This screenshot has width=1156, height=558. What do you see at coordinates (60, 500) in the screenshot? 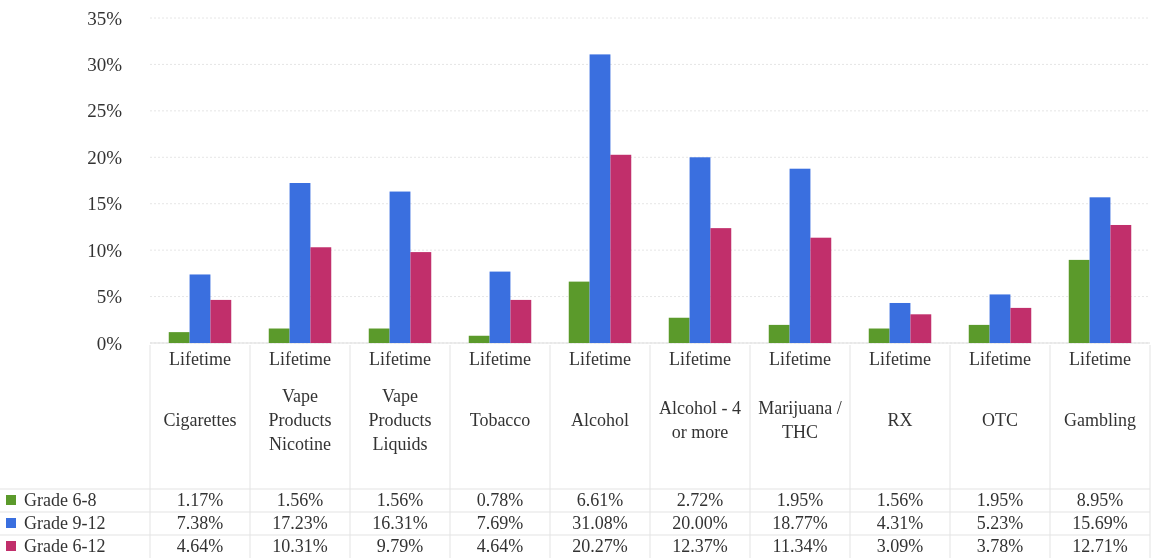
I see `legend-label: Grade 6-8` at bounding box center [60, 500].